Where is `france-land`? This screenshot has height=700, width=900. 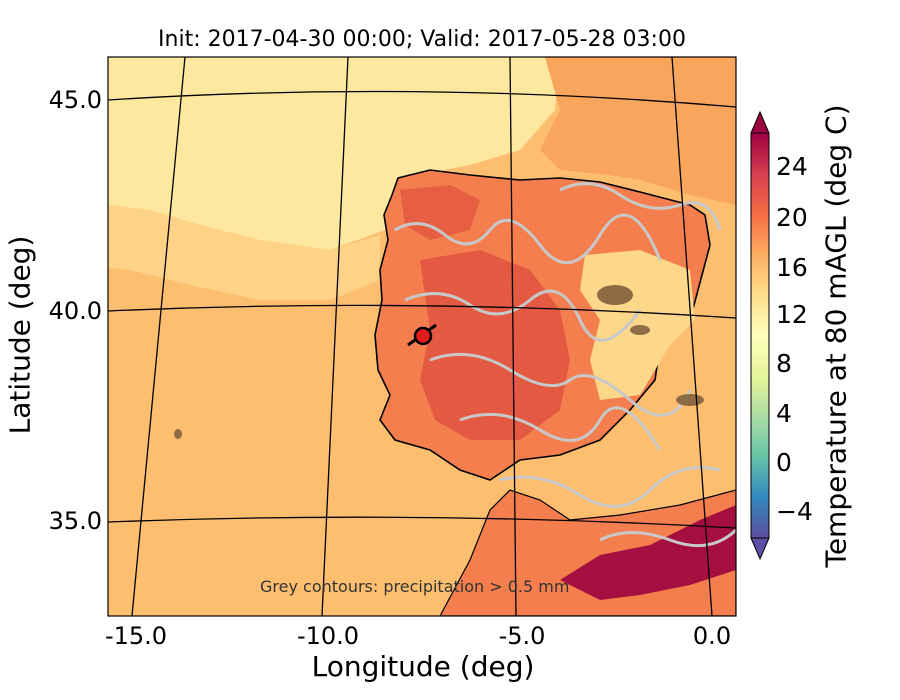 france-land is located at coordinates (638, 131).